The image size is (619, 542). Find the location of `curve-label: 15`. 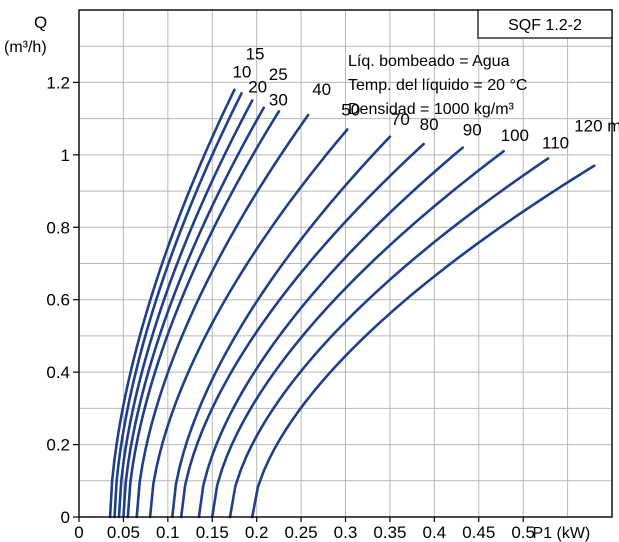

curve-label: 15 is located at coordinates (255, 53).